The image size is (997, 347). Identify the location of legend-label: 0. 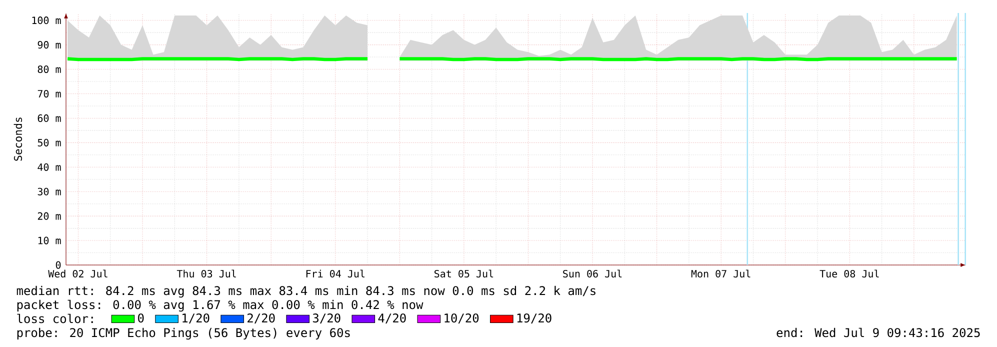
(141, 318).